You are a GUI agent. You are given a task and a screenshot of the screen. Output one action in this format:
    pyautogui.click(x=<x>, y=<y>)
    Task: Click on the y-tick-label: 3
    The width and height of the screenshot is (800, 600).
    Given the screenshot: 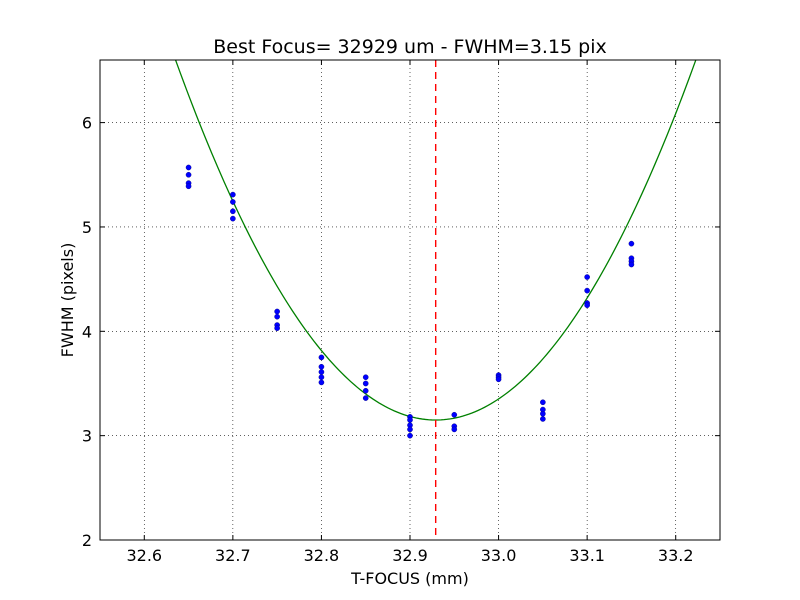 What is the action you would take?
    pyautogui.click(x=87, y=436)
    